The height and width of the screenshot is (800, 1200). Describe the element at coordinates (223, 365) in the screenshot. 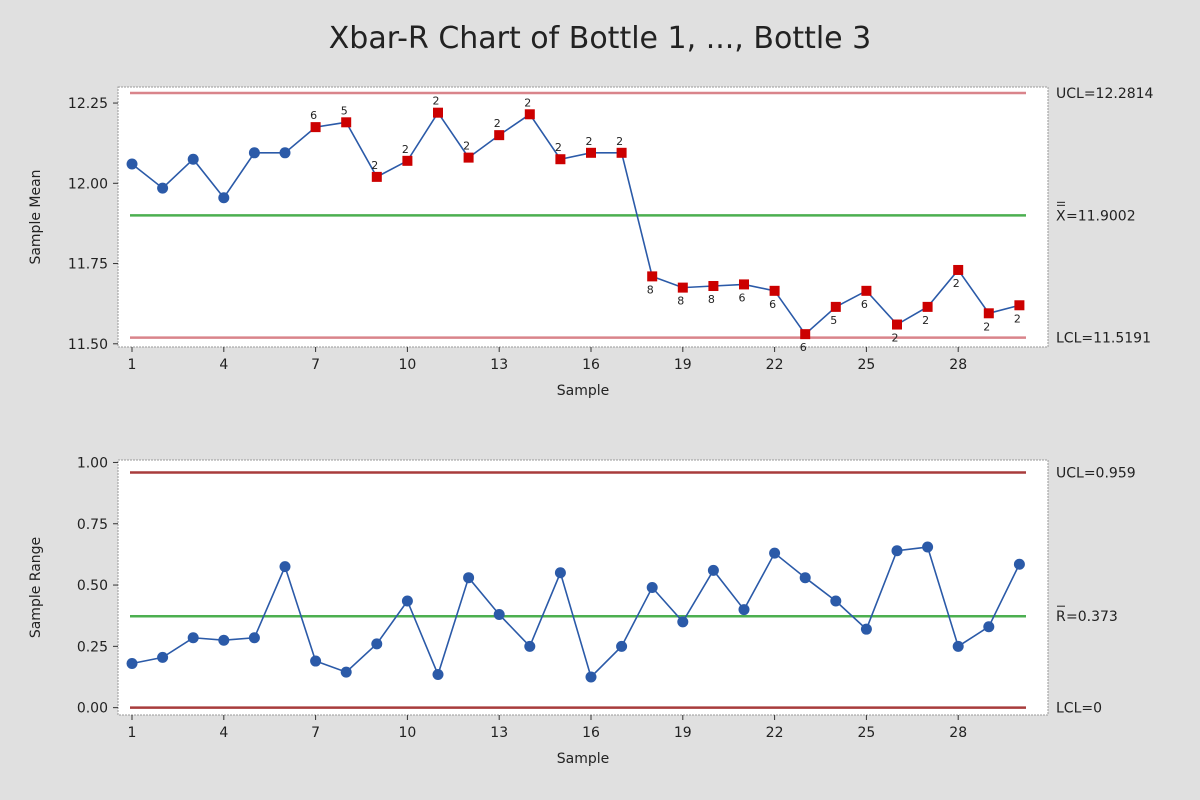

I see `xbar-xtick-label: 4` at that location.